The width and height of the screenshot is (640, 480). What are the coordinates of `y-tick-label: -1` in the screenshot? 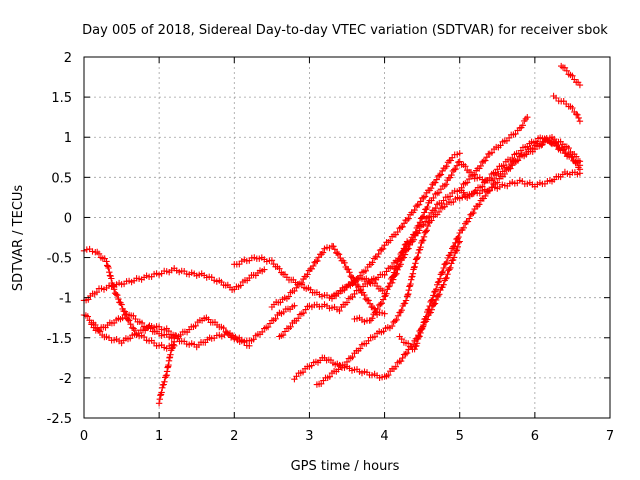 It's located at (65, 299).